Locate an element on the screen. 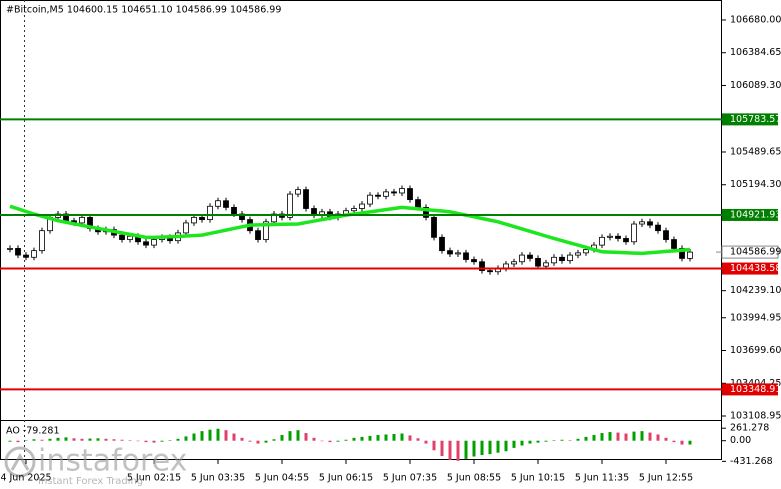  y-tick-label: 106384.65 is located at coordinates (755, 52).